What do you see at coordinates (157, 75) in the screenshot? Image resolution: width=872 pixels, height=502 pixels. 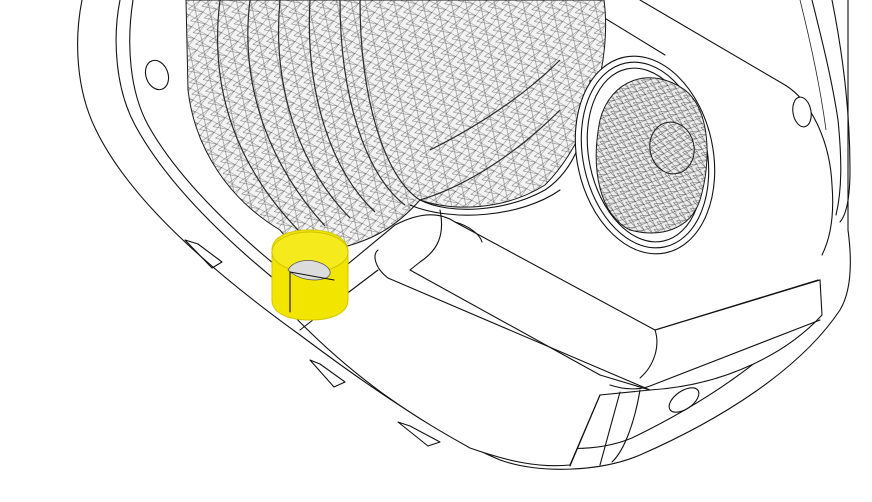 I see `mounting-hole-left` at bounding box center [157, 75].